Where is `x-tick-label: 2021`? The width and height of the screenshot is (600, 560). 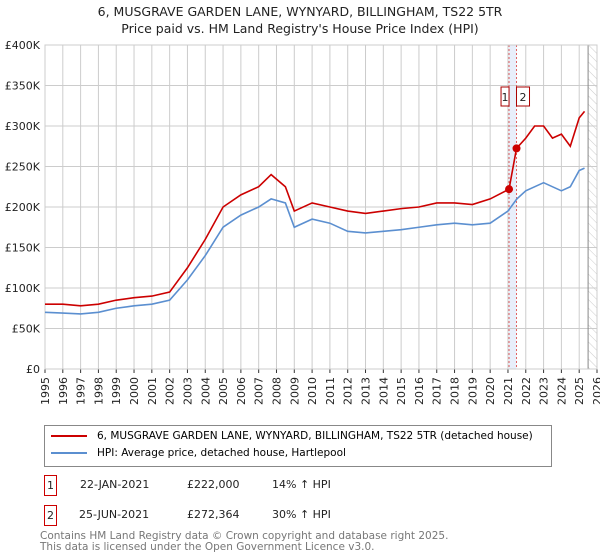 x-tick-label: 2021 is located at coordinates (508, 391).